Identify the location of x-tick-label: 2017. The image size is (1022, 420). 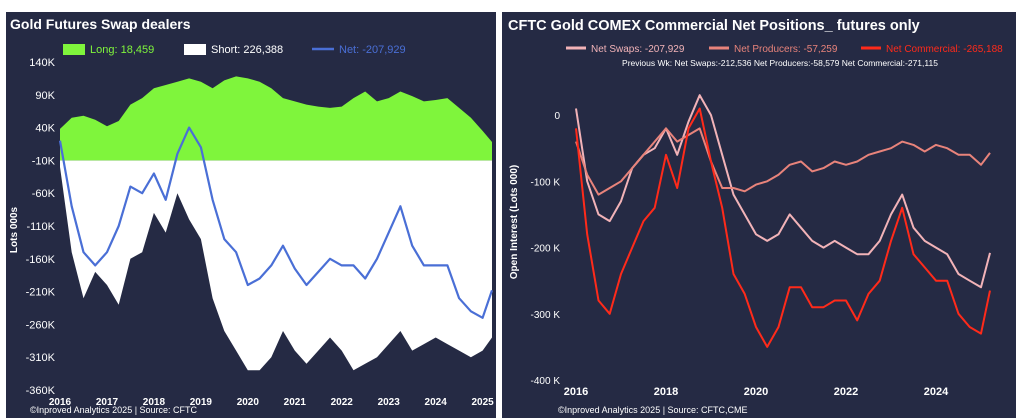
(107, 402).